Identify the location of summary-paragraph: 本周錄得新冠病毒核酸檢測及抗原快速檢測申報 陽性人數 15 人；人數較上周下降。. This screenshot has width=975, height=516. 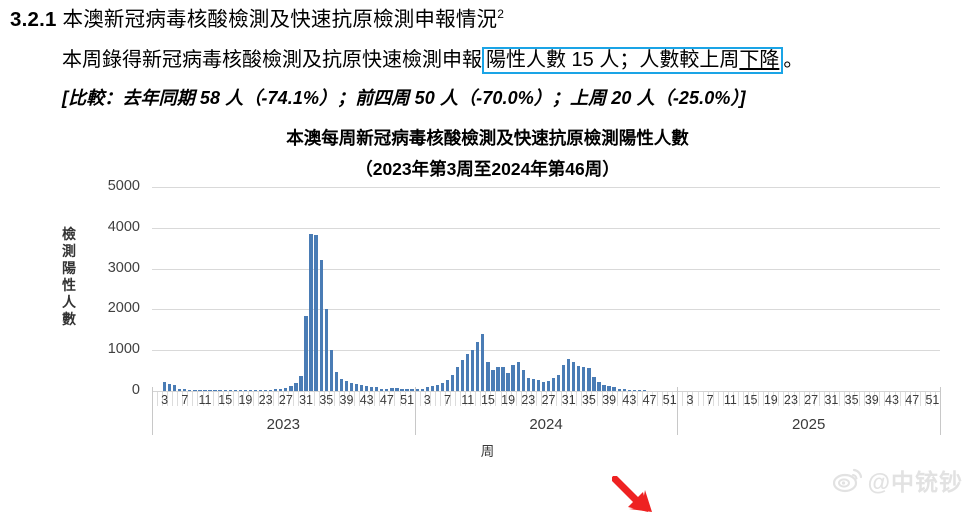
(432, 58).